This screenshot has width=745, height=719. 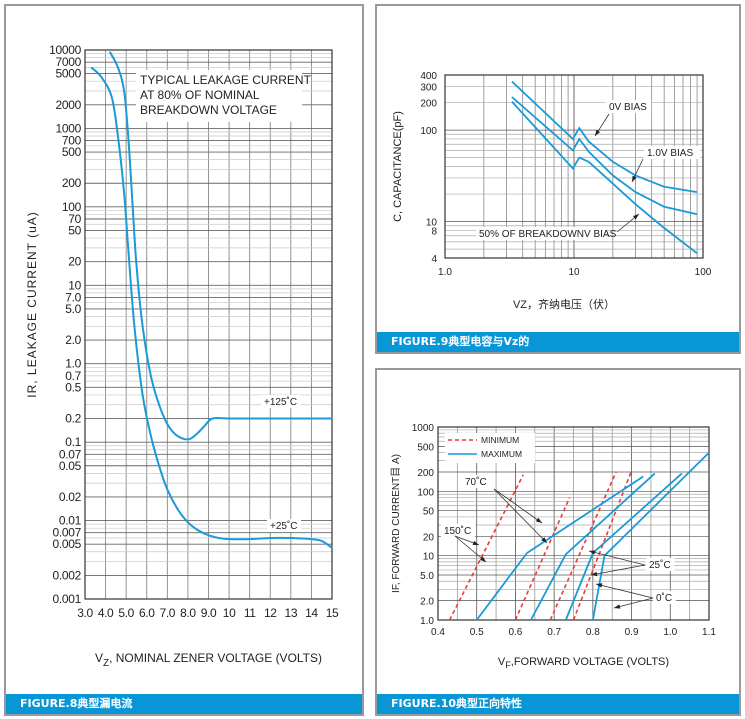 What do you see at coordinates (558, 342) in the screenshot?
I see `figure-9-caption: FIGURE.9典型电容与Vz的` at bounding box center [558, 342].